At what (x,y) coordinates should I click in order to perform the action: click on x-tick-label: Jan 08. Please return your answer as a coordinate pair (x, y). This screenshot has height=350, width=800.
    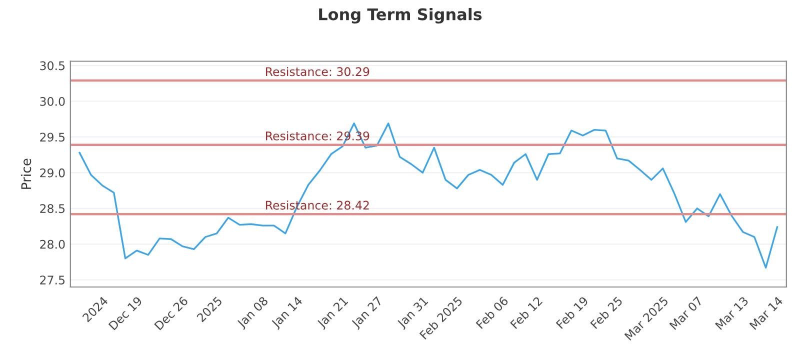
    Looking at the image, I should click on (253, 313).